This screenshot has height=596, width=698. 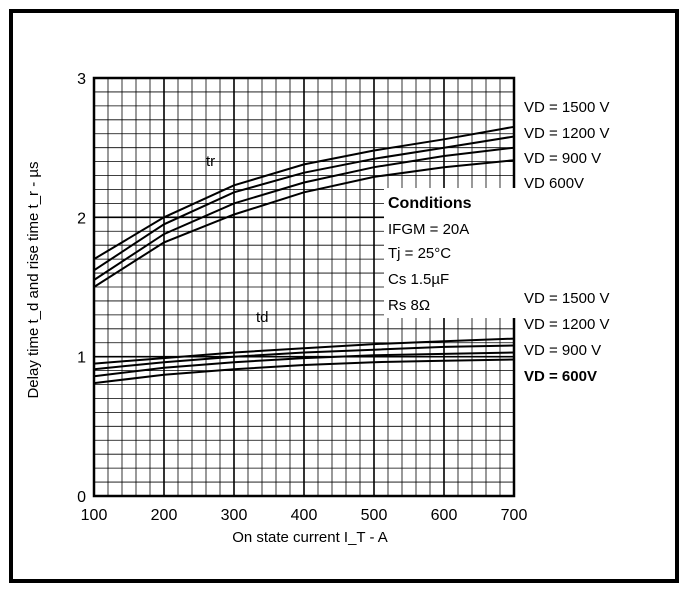 I want to click on conditions-title: Conditions, so click(x=430, y=203).